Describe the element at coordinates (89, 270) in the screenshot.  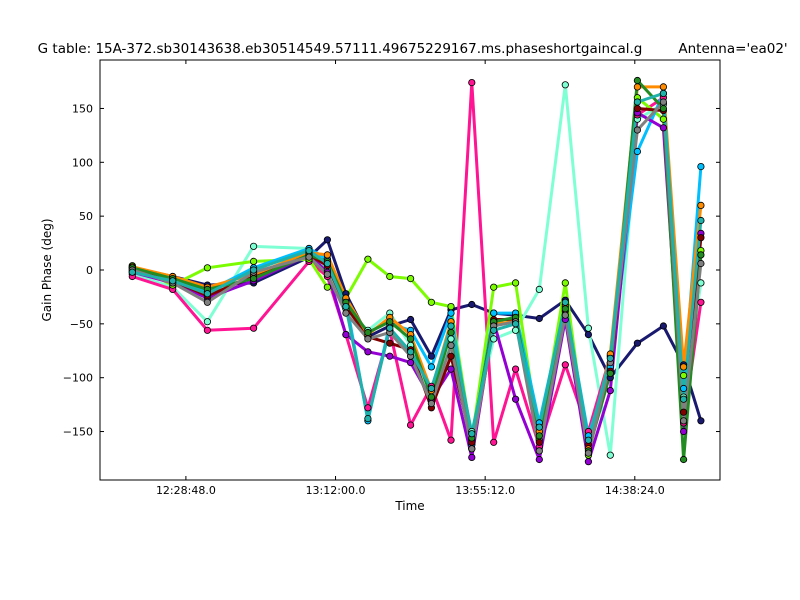
I see `y-tick-label: 0` at that location.